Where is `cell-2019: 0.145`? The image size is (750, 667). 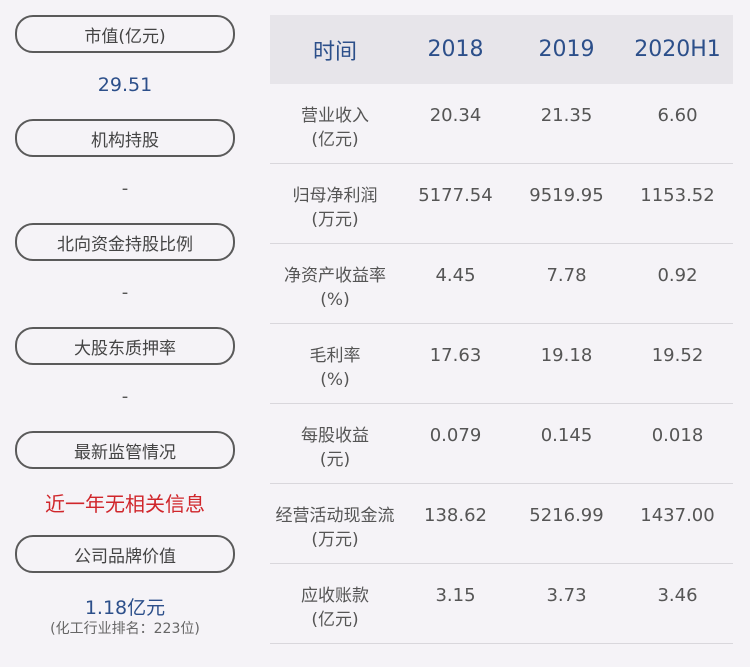
cell-2019: 0.145 is located at coordinates (566, 435).